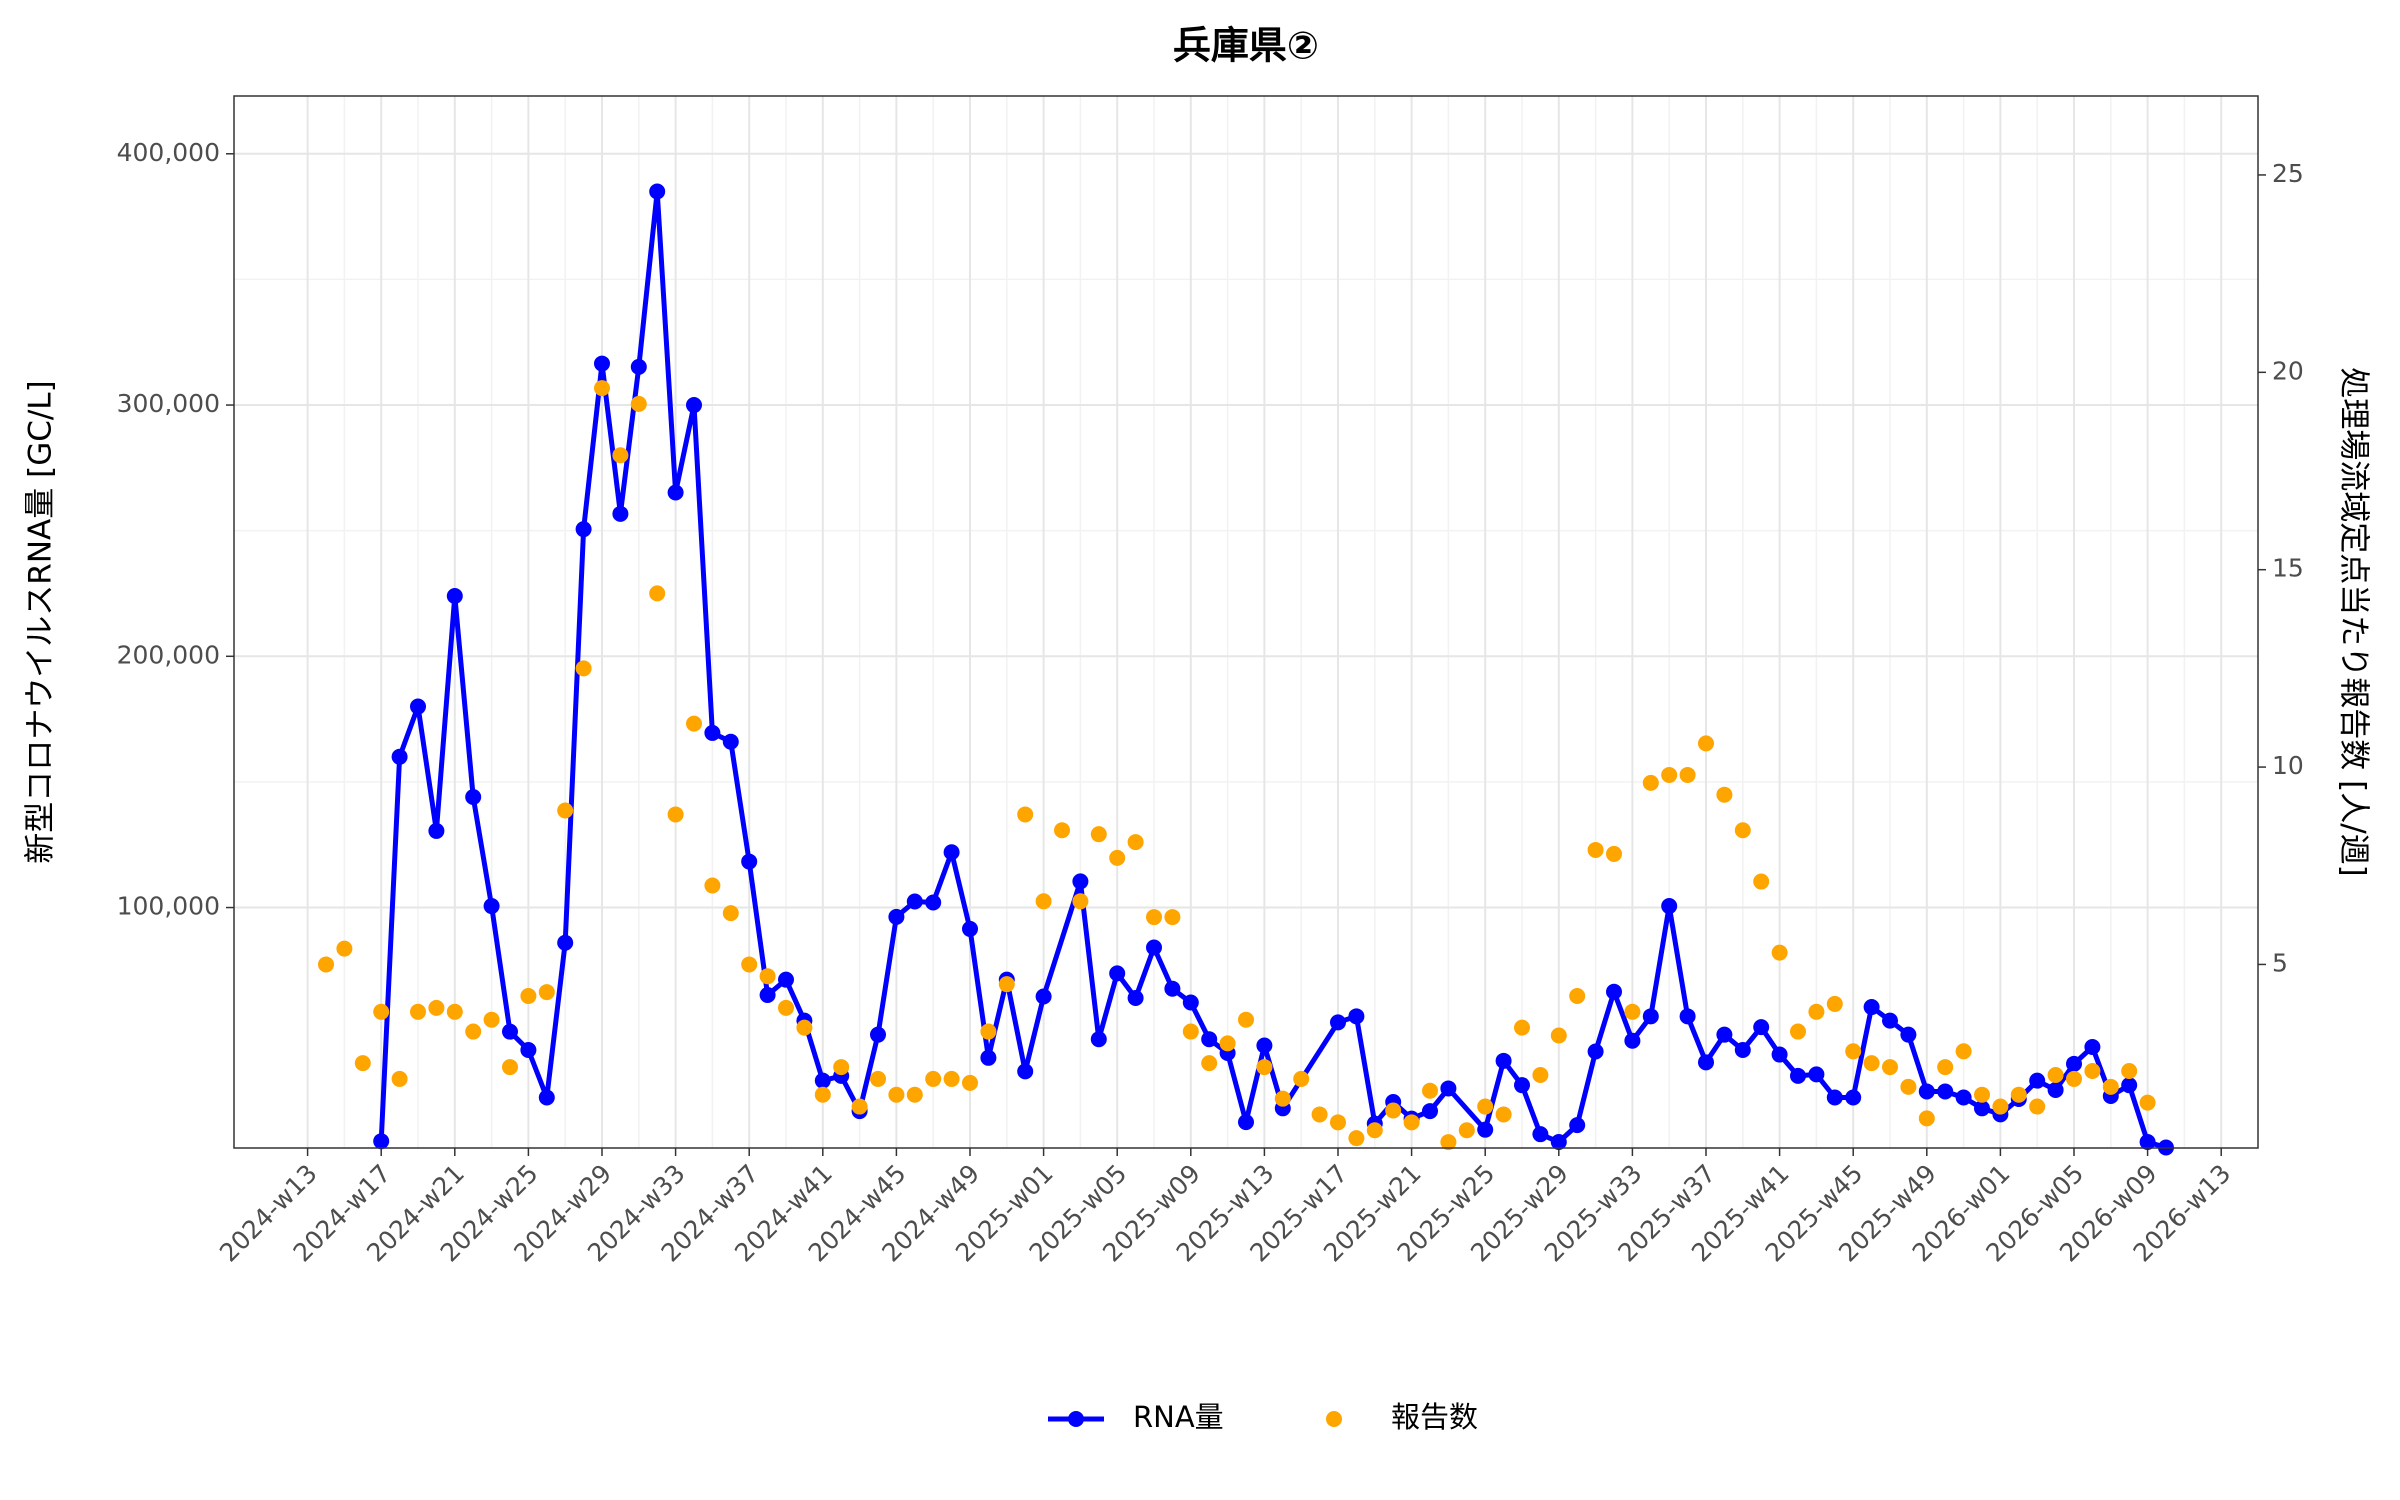 The image size is (2400, 1500). Describe the element at coordinates (41, 621) in the screenshot. I see `y-axis-title: 新型コロナウイルスRNA量 [GC/L]` at that location.